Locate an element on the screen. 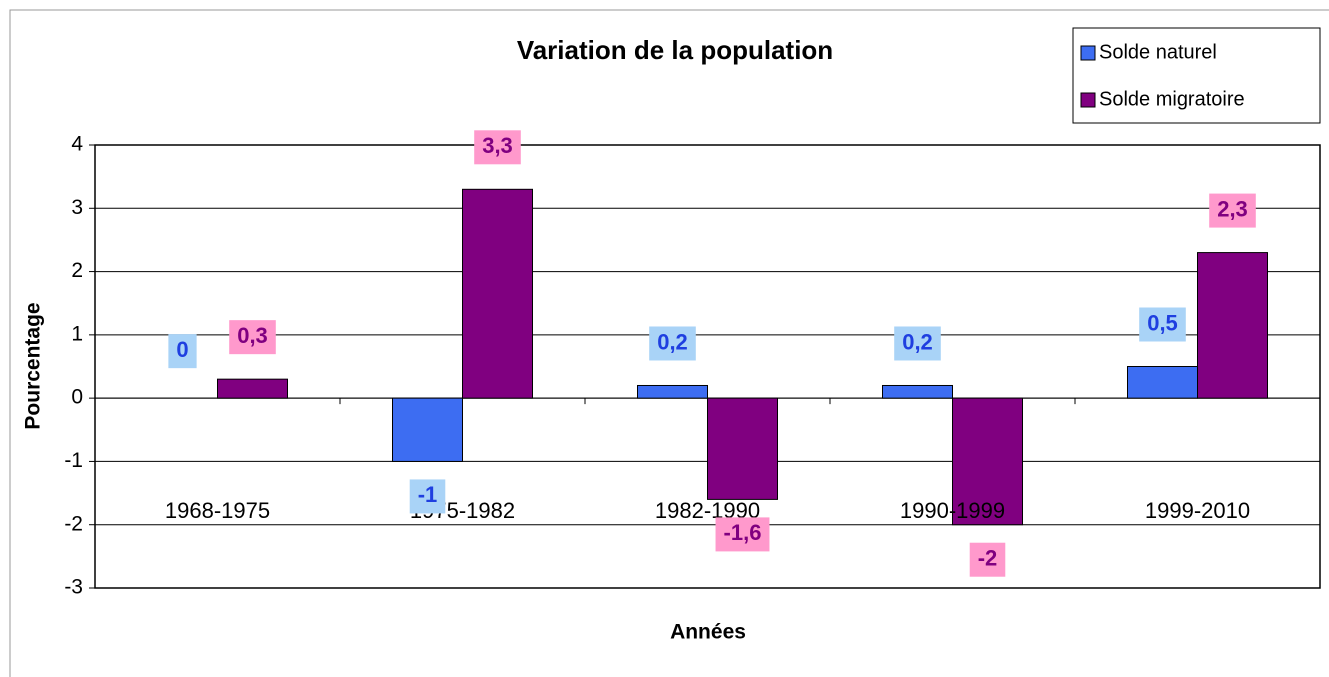 The width and height of the screenshot is (1329, 677). x-tick-label: 1990-1999 is located at coordinates (952, 510).